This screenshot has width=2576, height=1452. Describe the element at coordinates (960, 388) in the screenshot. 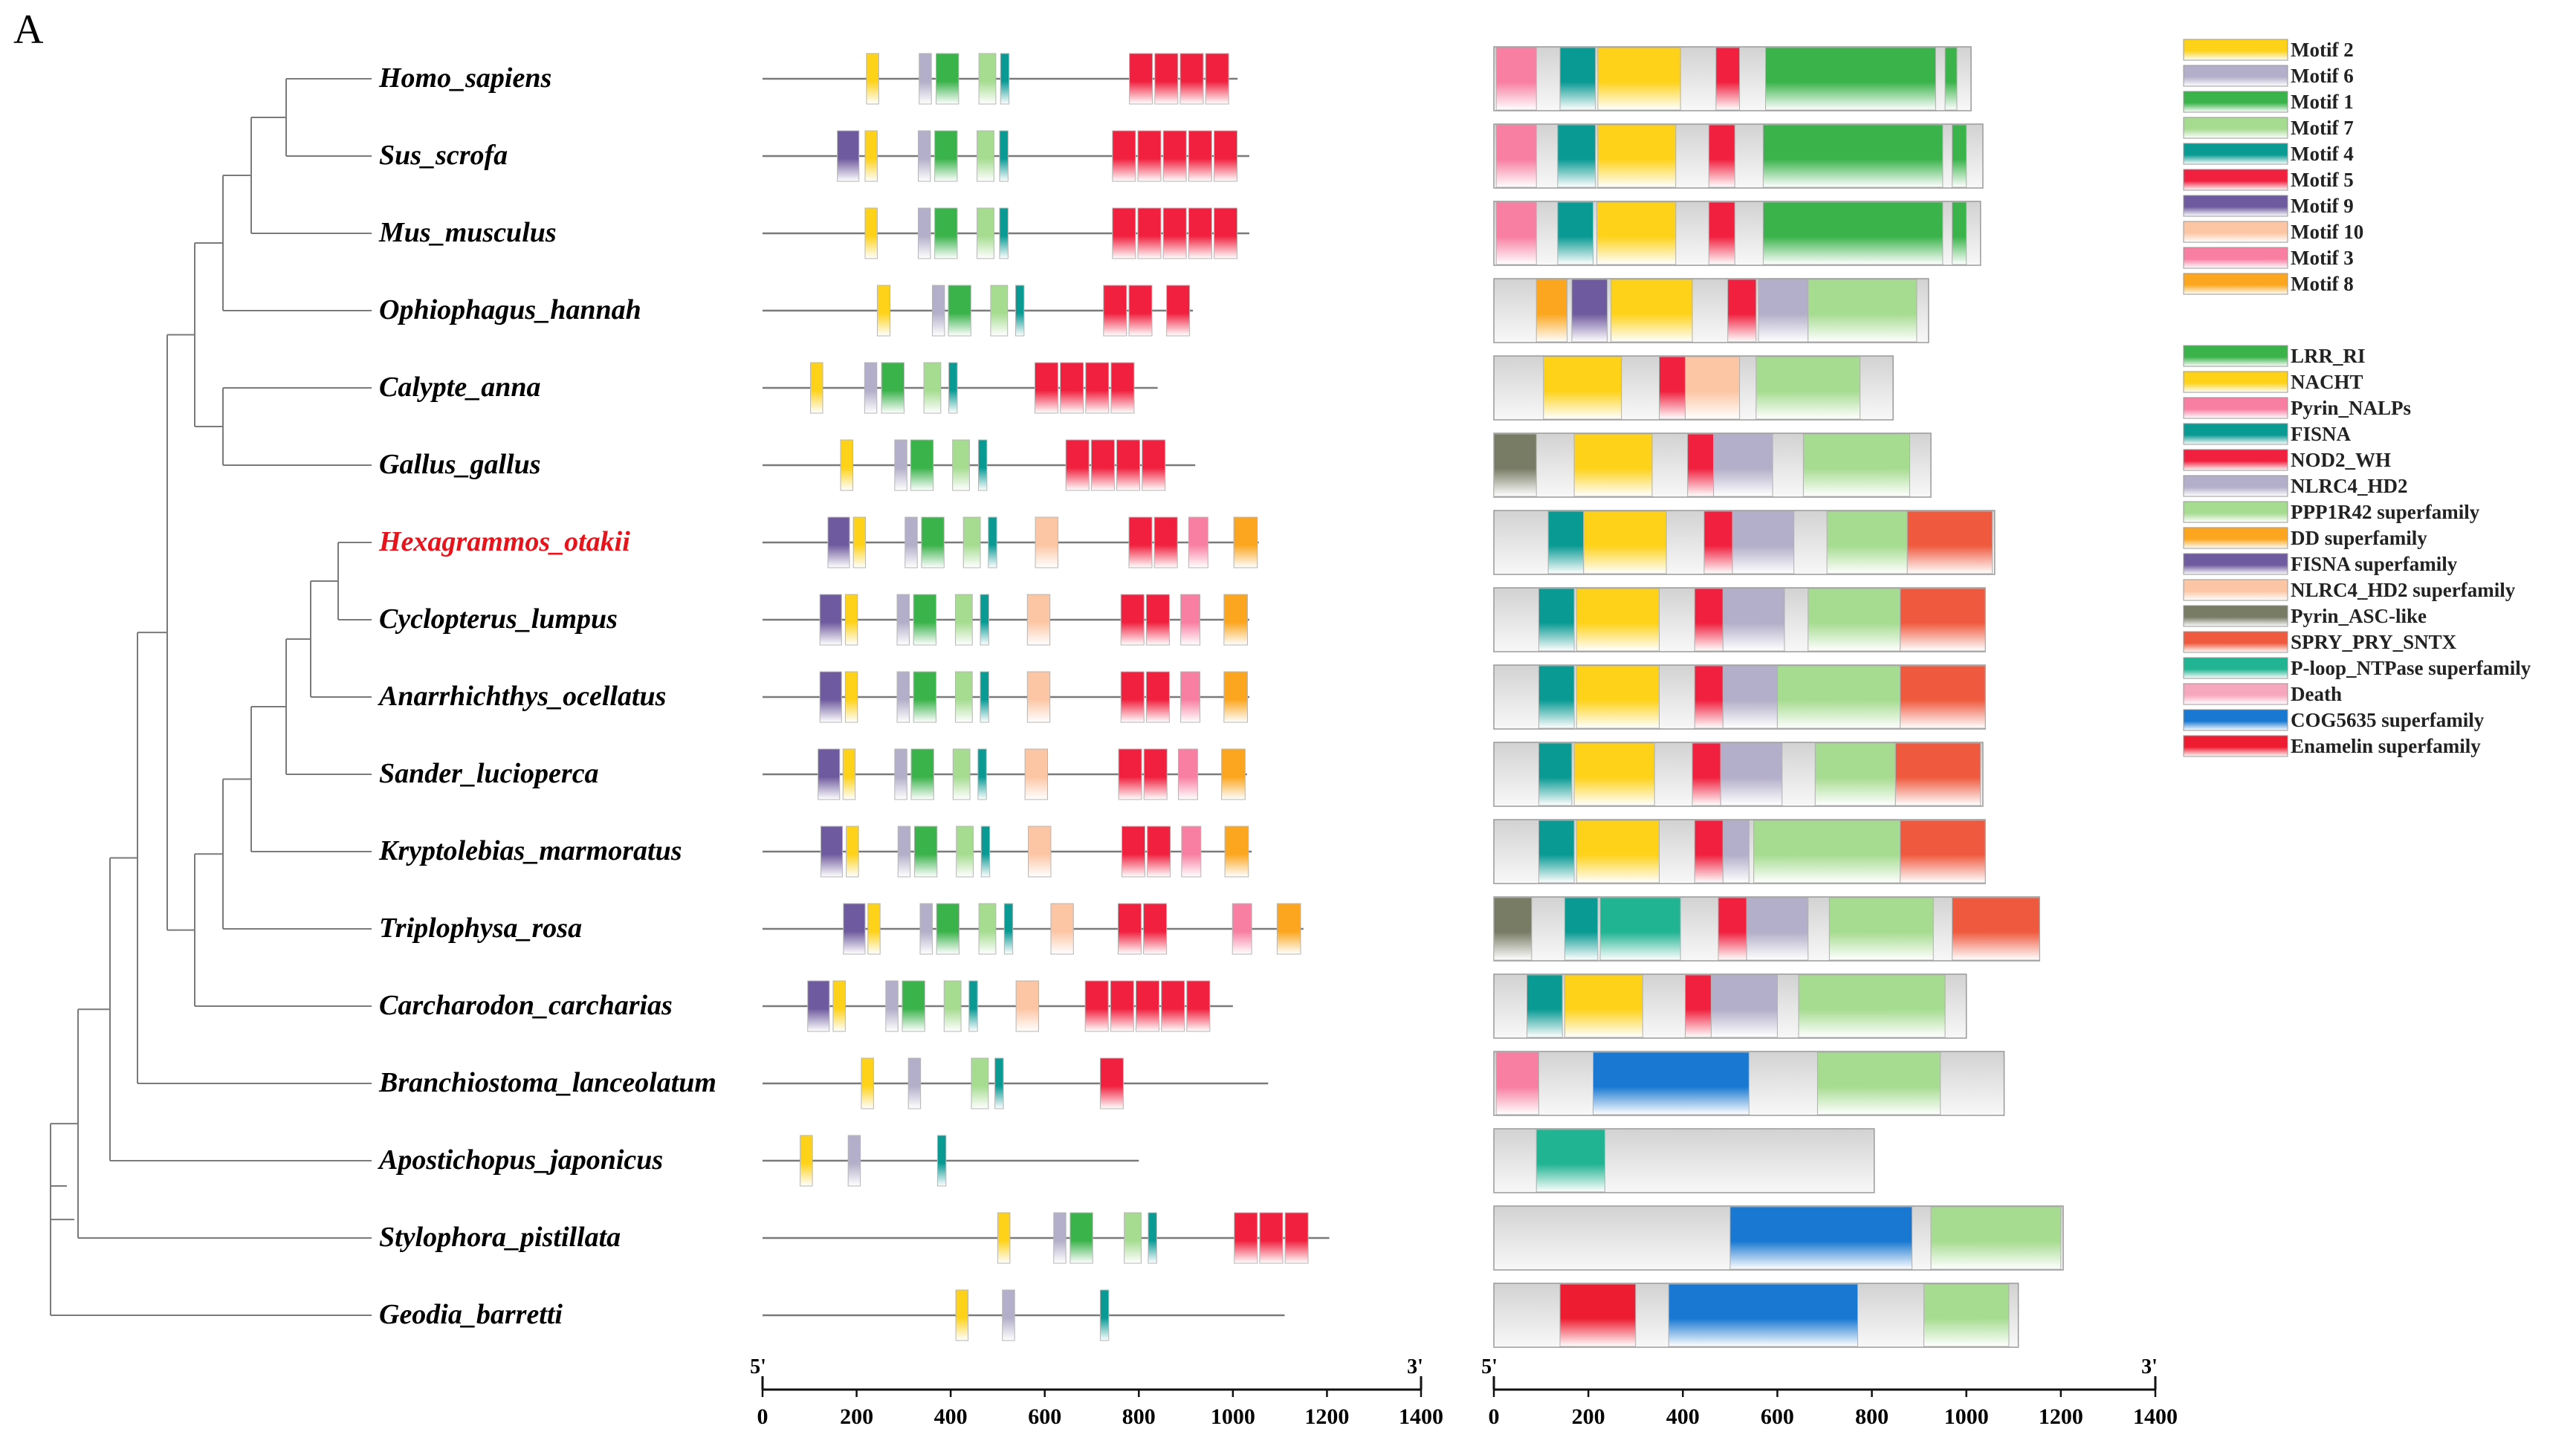

I see `motif-track-calypte-anna` at that location.